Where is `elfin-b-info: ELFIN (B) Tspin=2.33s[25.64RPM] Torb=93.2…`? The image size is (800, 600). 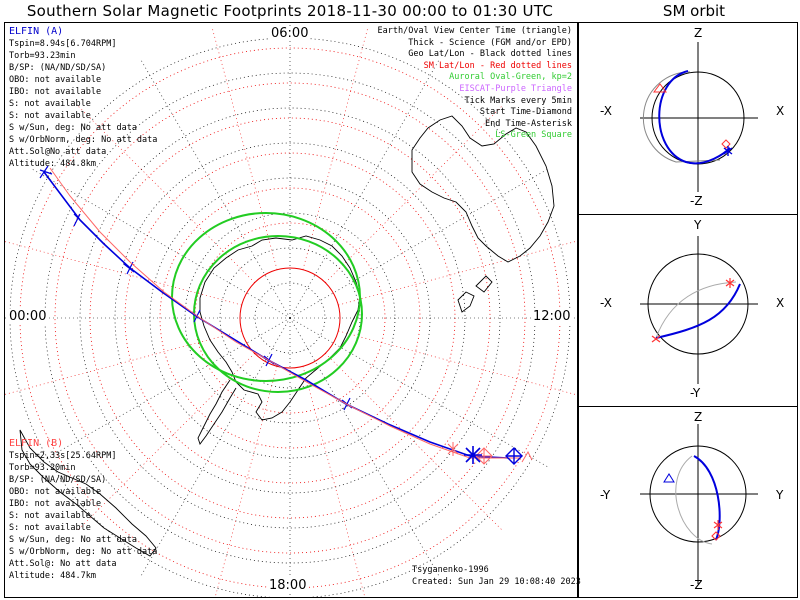
elfin-b-info: ELFIN (B) Tspin=2.33s[25.64RPM] Torb=93.2… is located at coordinates (83, 510).